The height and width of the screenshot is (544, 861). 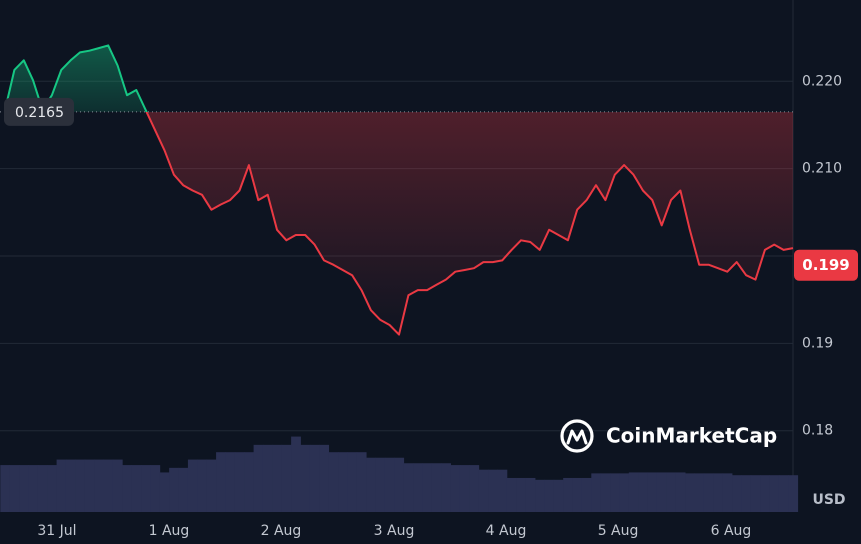 I want to click on reference-badge: 0.2165, so click(x=39, y=111).